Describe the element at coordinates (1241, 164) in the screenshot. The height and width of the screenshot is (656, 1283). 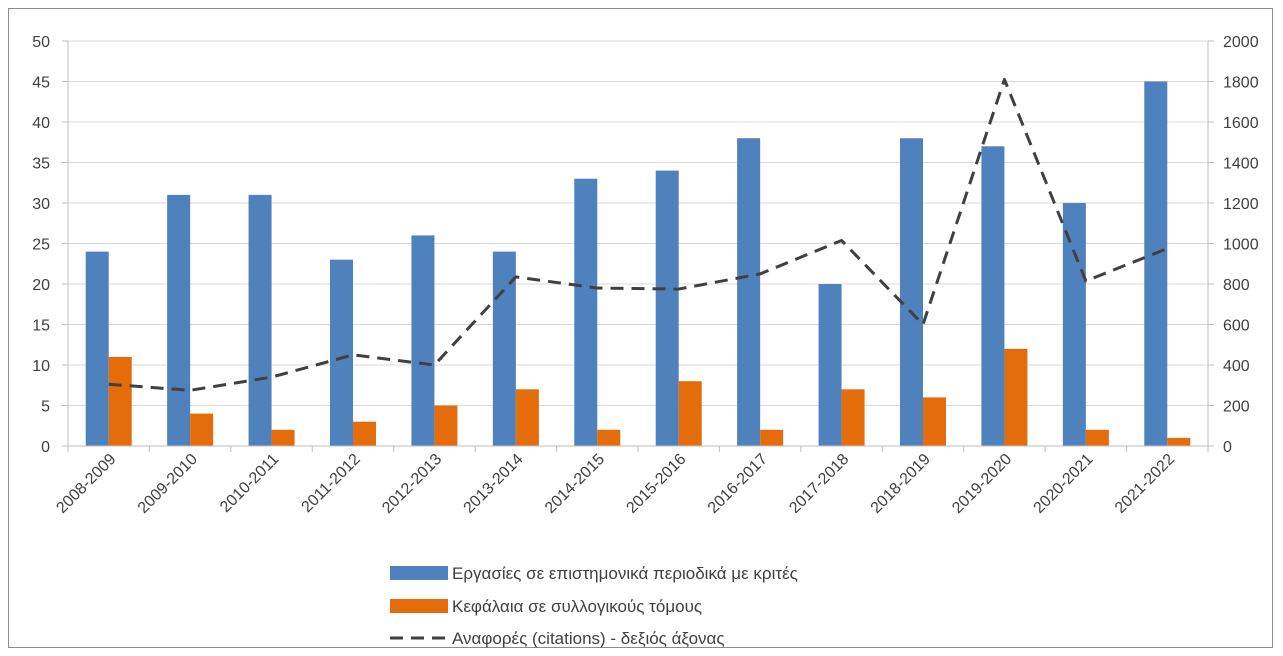
I see `y-right-tick-label: 1400` at that location.